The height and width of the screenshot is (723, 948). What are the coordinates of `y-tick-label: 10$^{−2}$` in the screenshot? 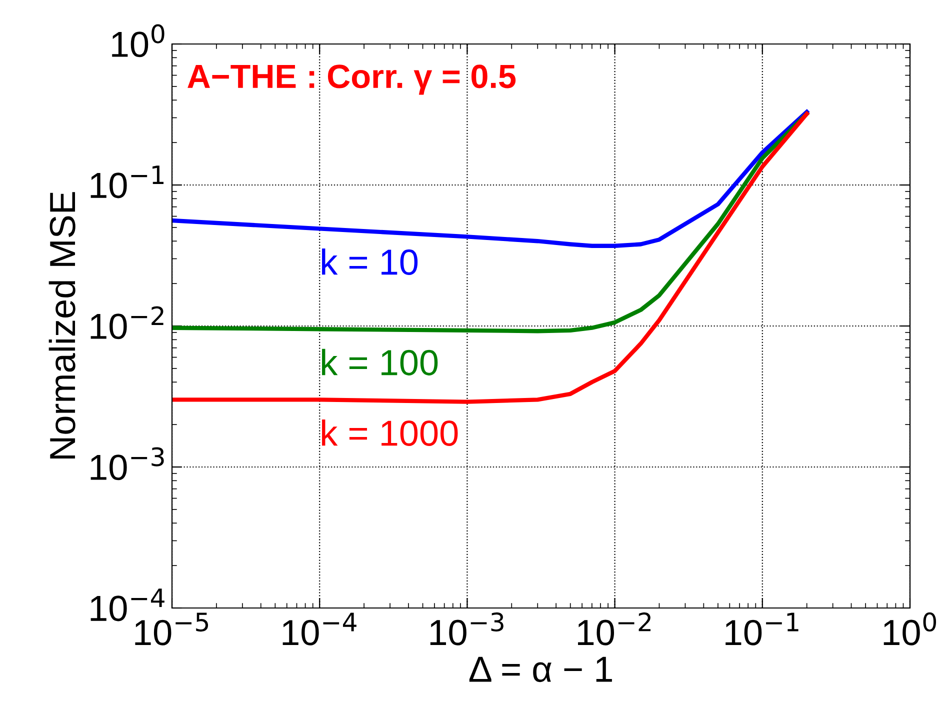 It's located at (127, 323).